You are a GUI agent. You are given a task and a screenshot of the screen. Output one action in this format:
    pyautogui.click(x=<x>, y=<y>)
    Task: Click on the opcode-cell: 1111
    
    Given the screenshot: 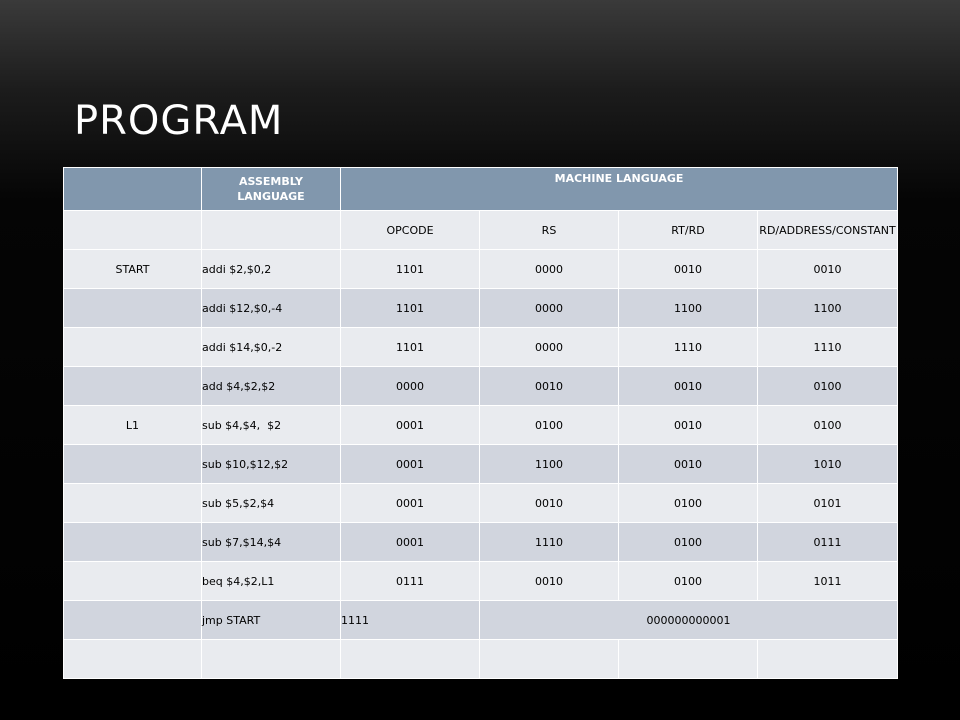 What is the action you would take?
    pyautogui.click(x=410, y=620)
    